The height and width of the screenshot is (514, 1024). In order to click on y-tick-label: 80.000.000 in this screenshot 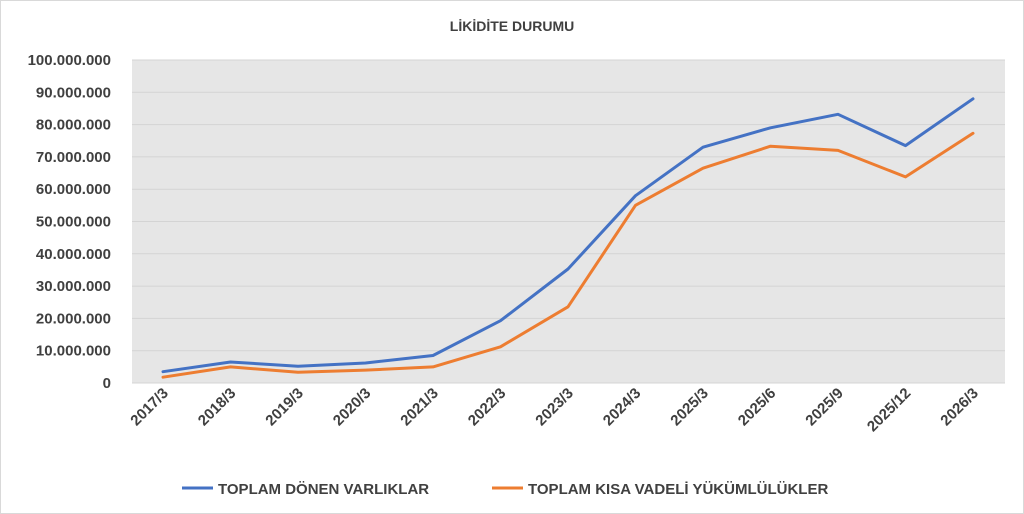, I will do `click(73, 125)`.